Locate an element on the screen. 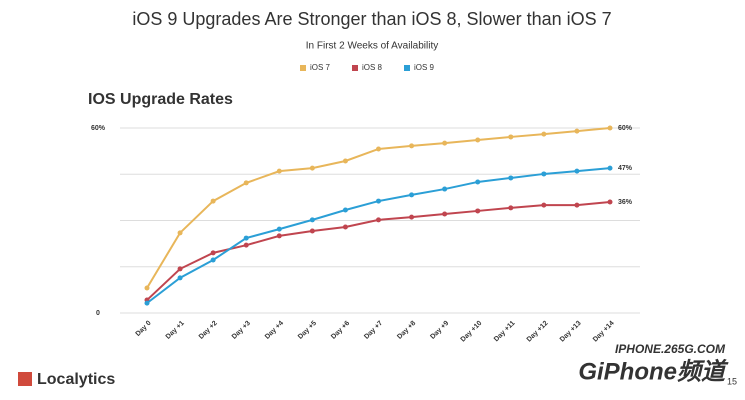  page-number: 15 is located at coordinates (732, 381).